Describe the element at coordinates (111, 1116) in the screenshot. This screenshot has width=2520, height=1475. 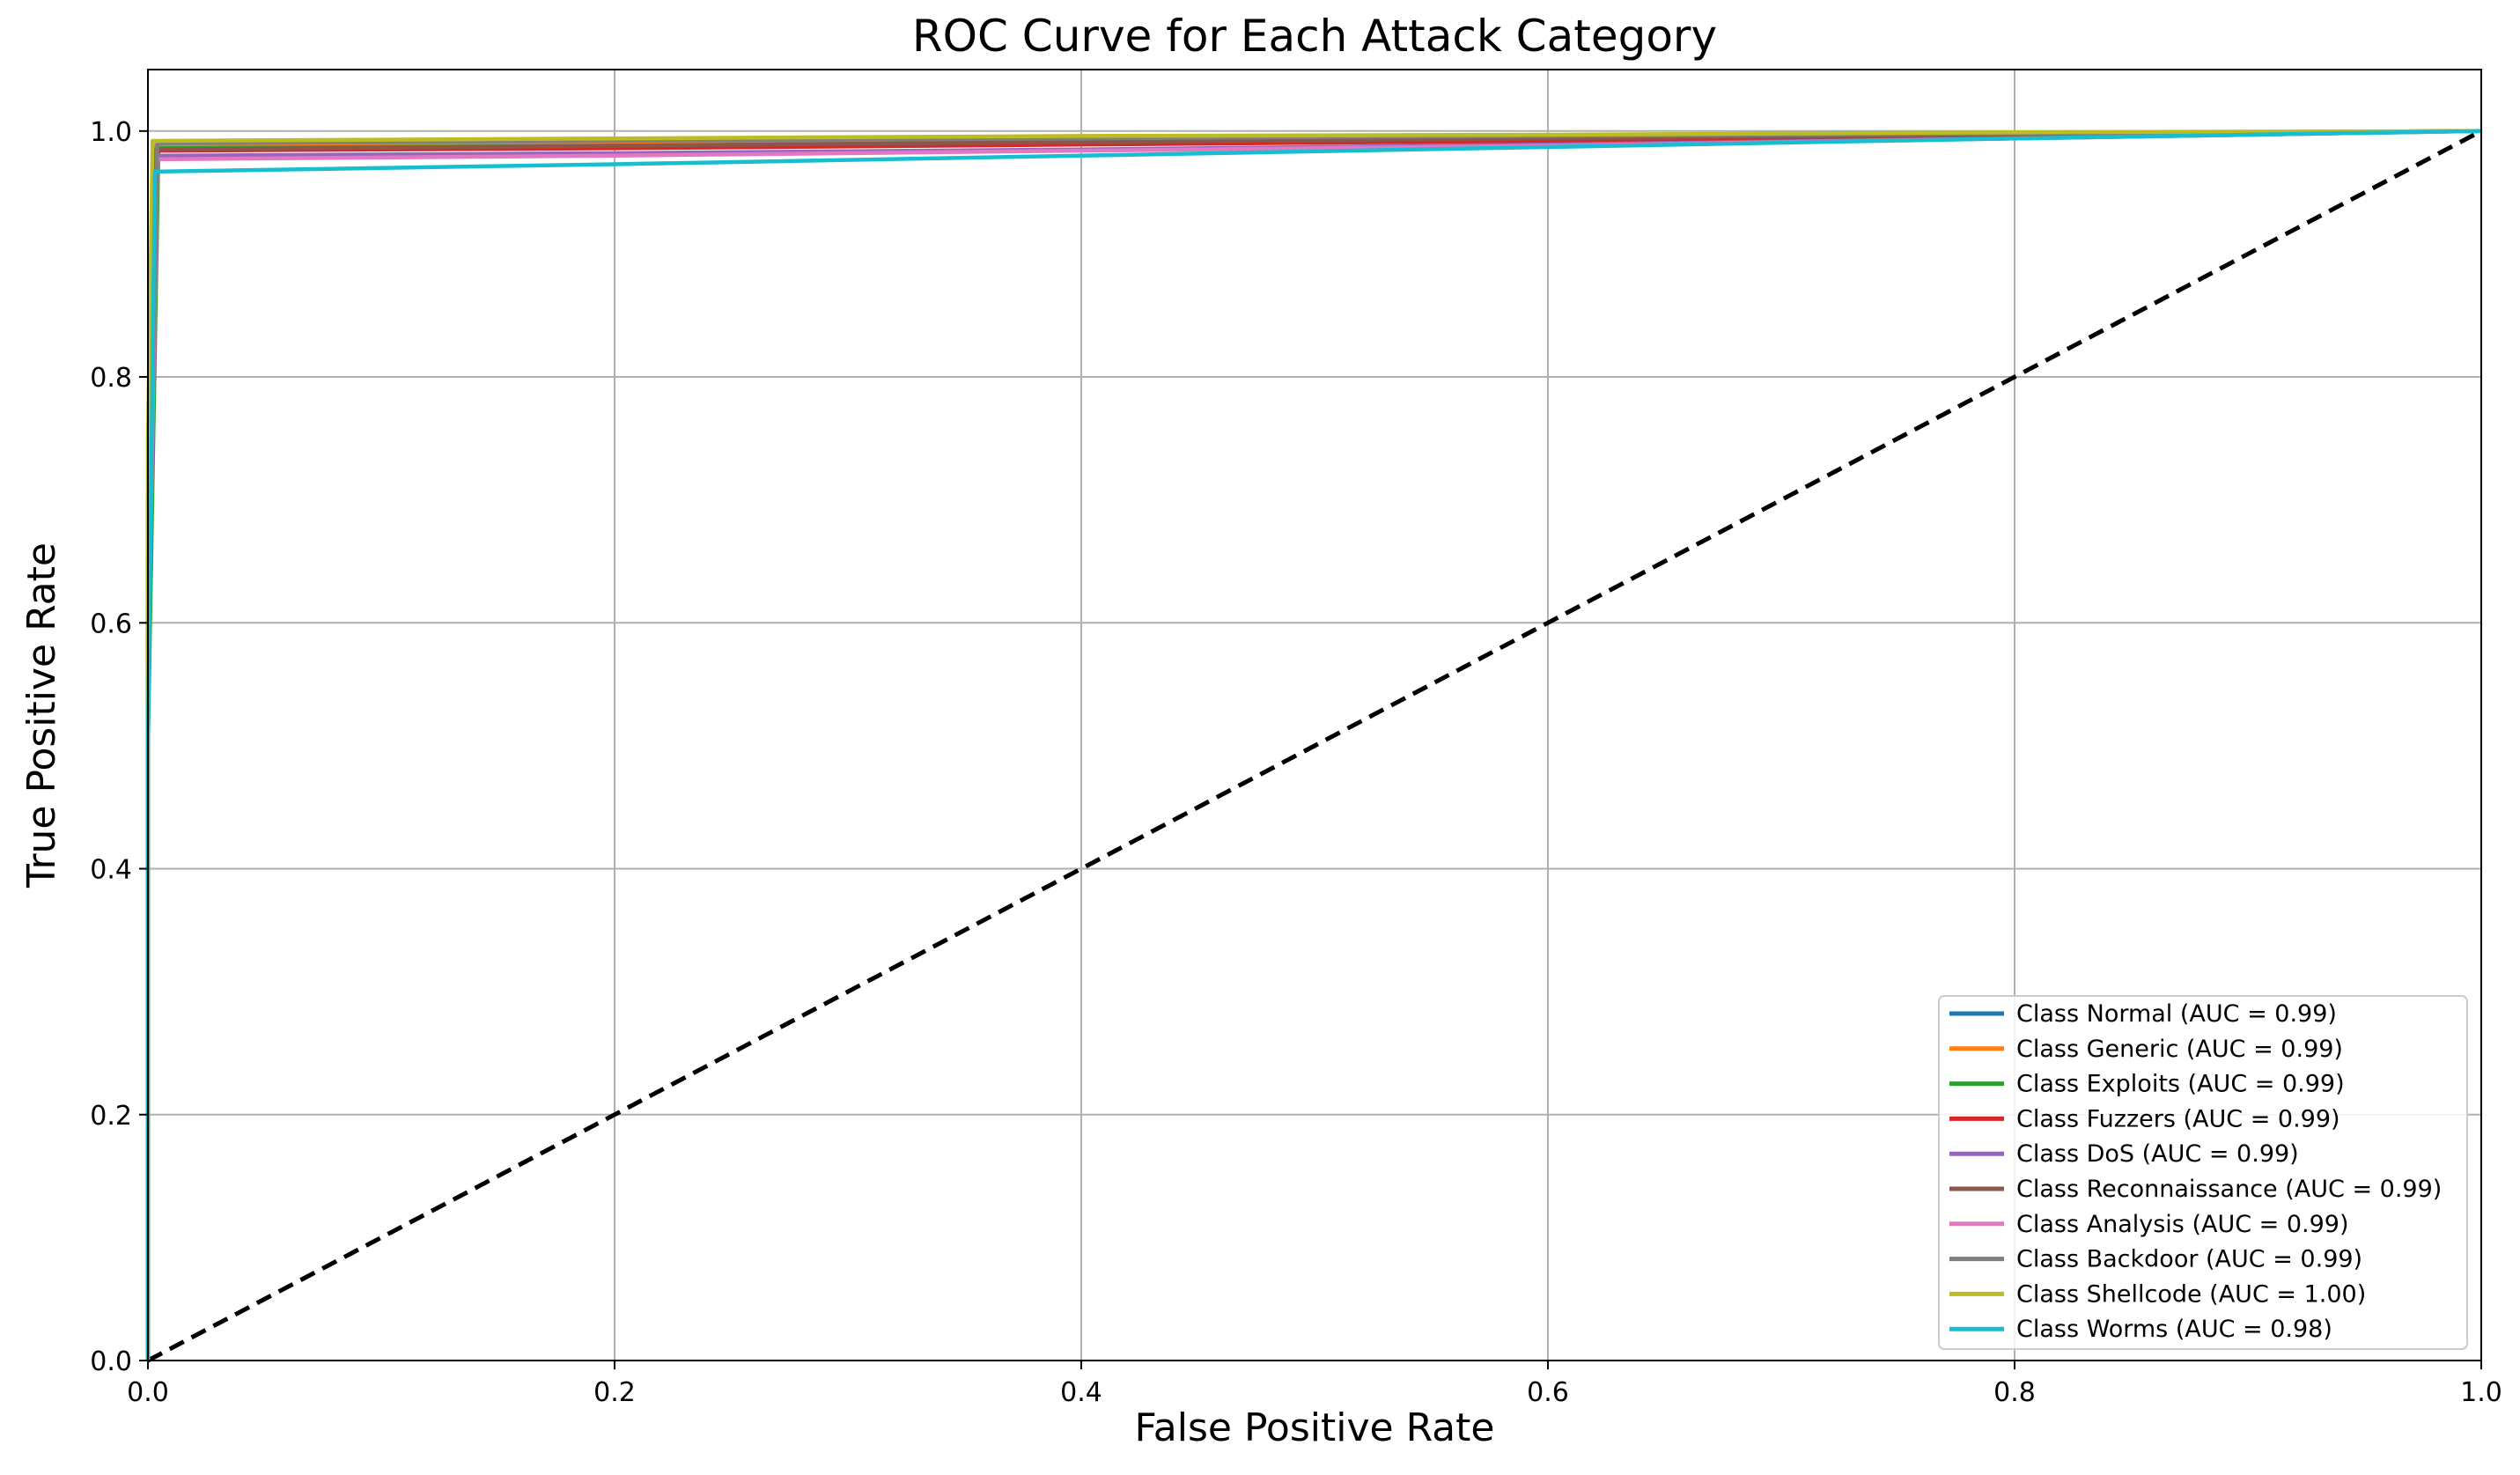
I see `y-tick-label: 0.2` at that location.